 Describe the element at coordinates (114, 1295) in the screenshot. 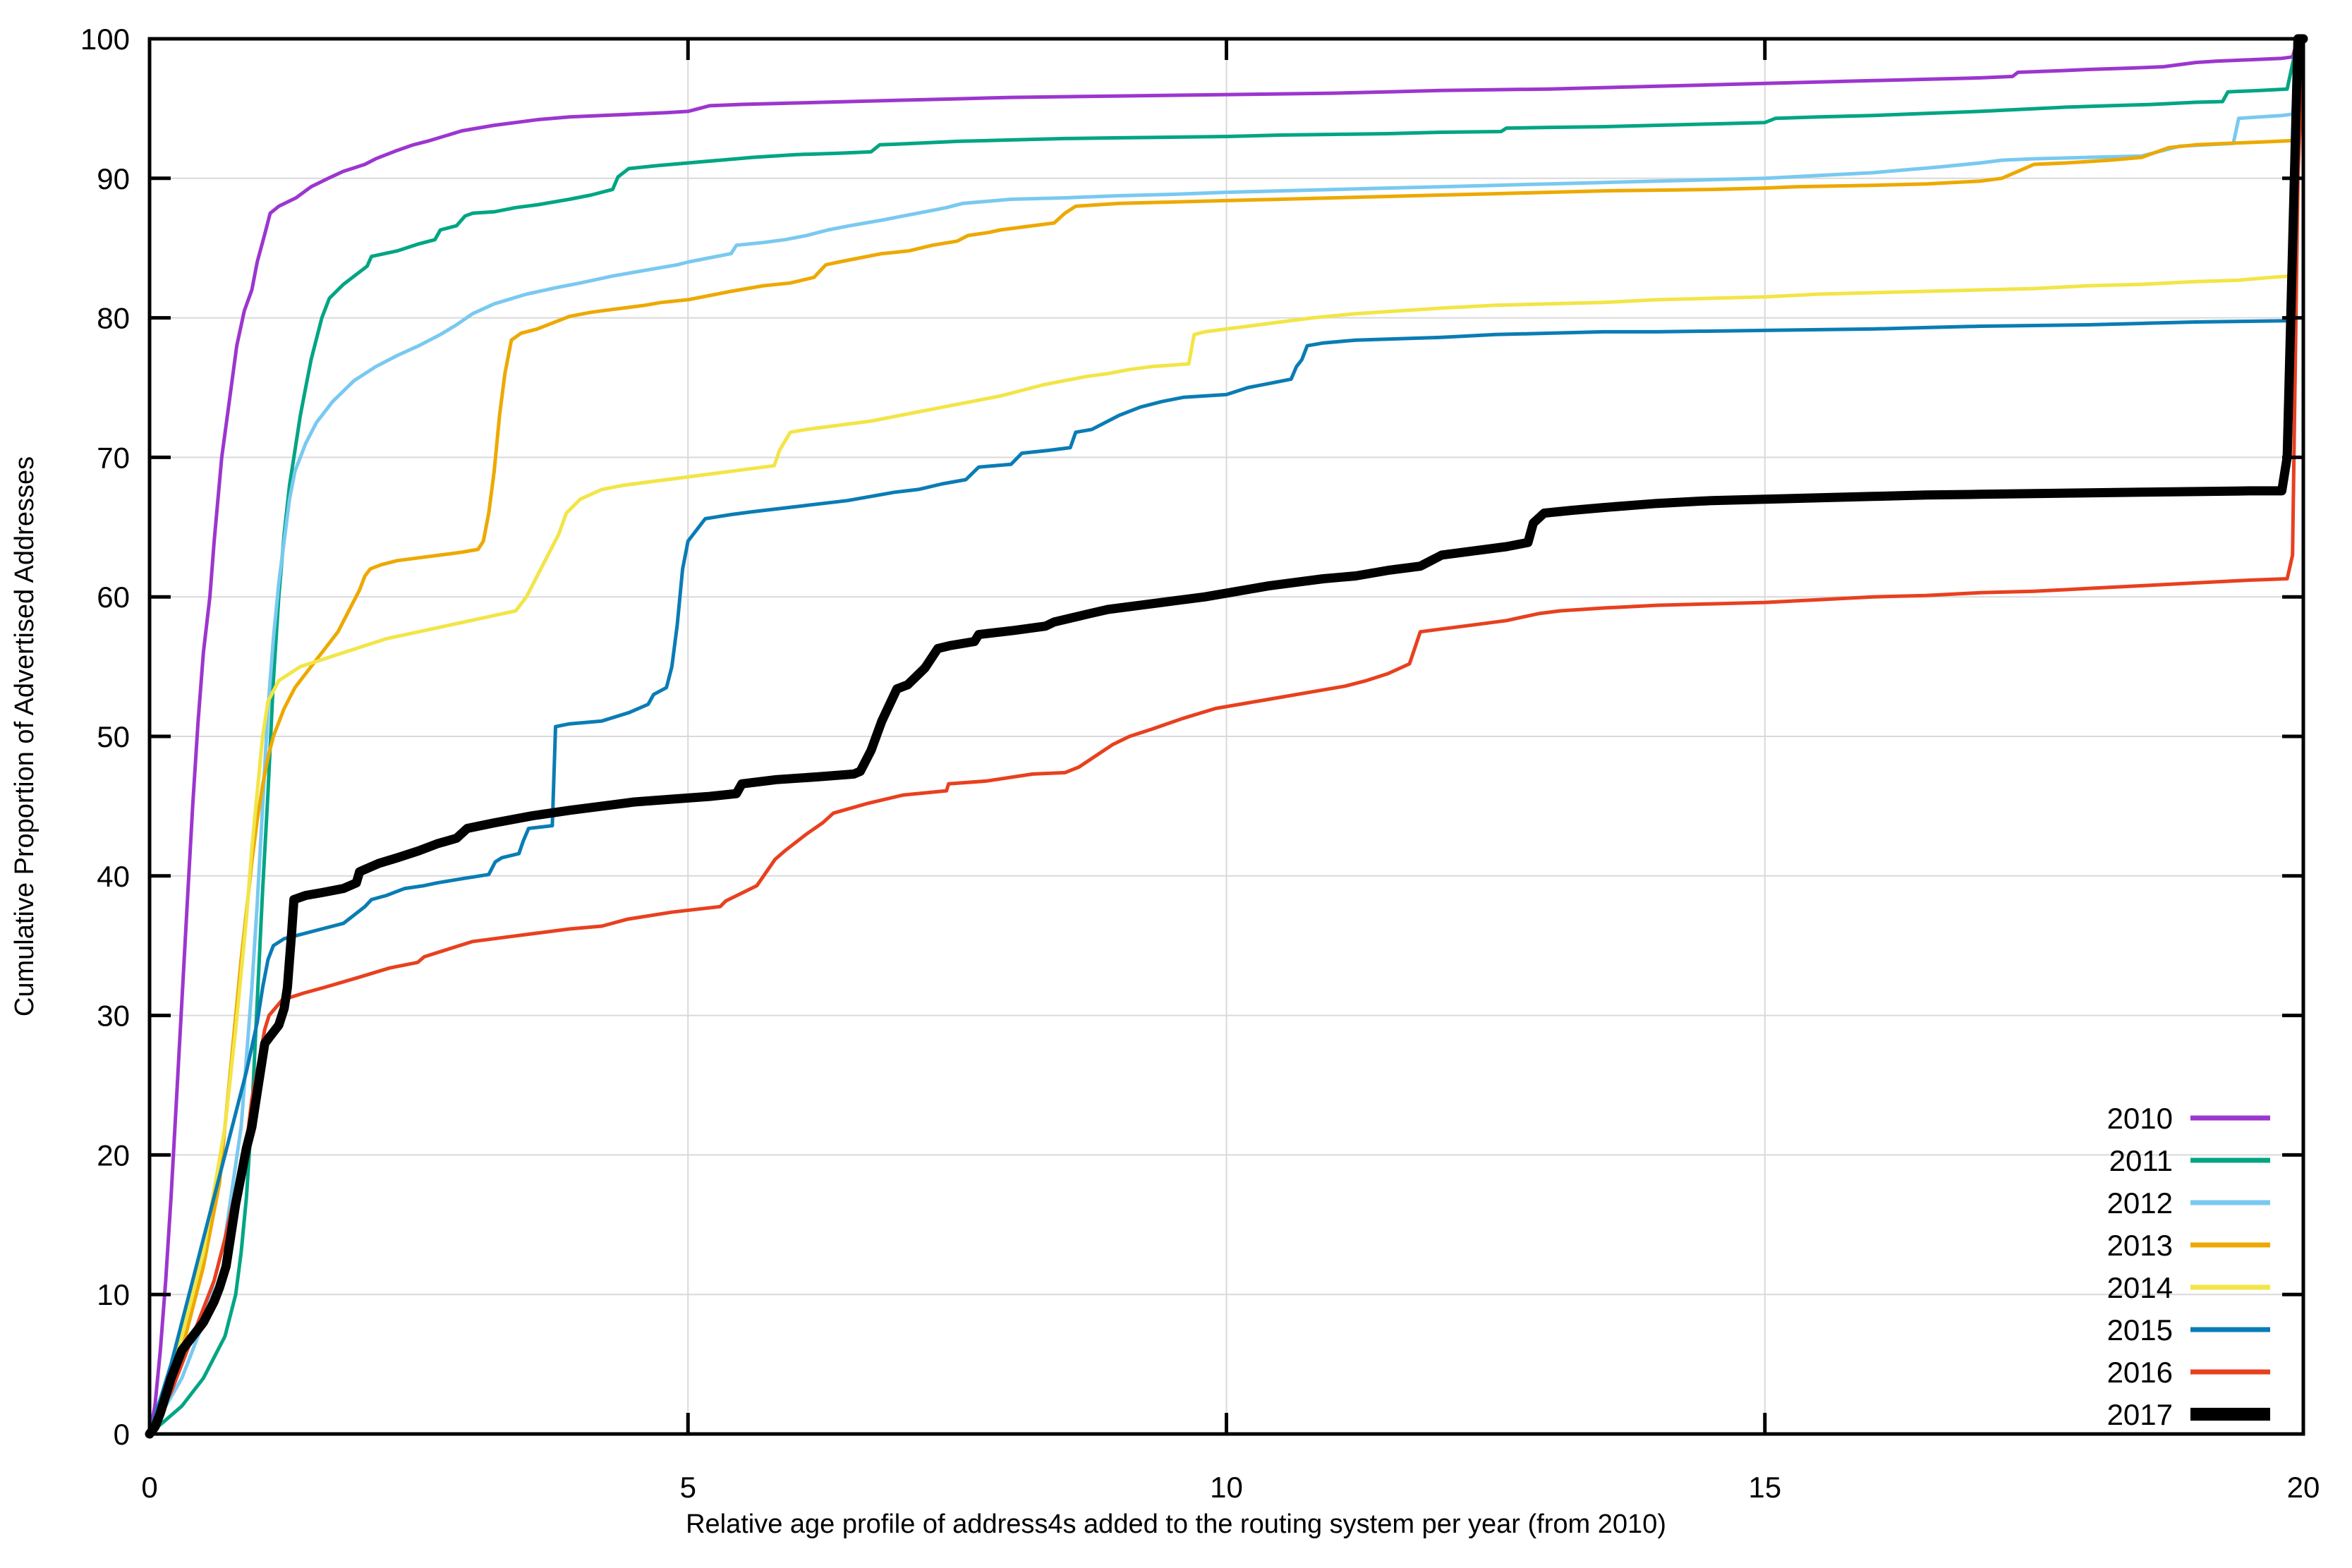

I see `y-tick-label: 10` at that location.